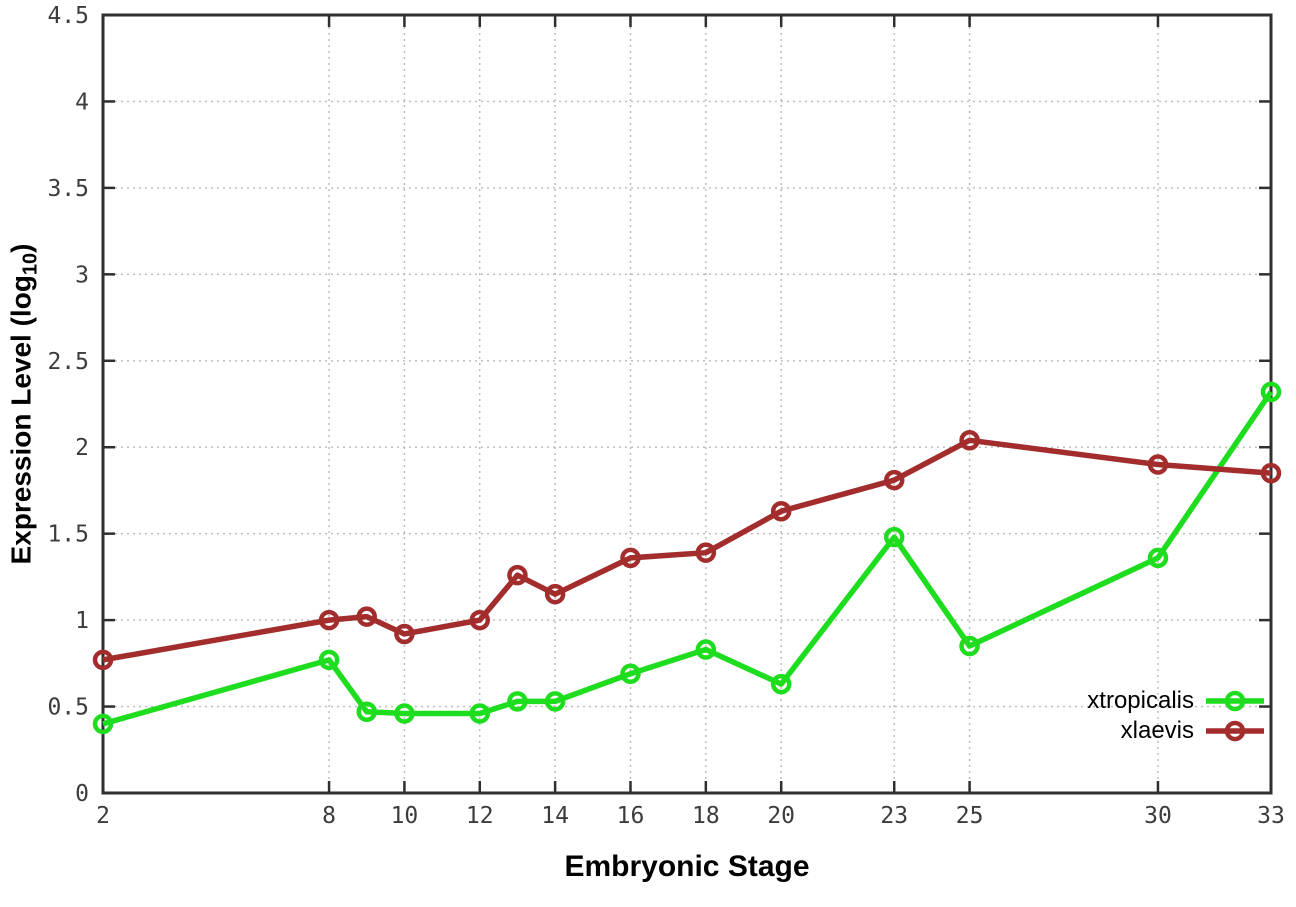  Describe the element at coordinates (1271, 816) in the screenshot. I see `x-tick-label: 33` at that location.